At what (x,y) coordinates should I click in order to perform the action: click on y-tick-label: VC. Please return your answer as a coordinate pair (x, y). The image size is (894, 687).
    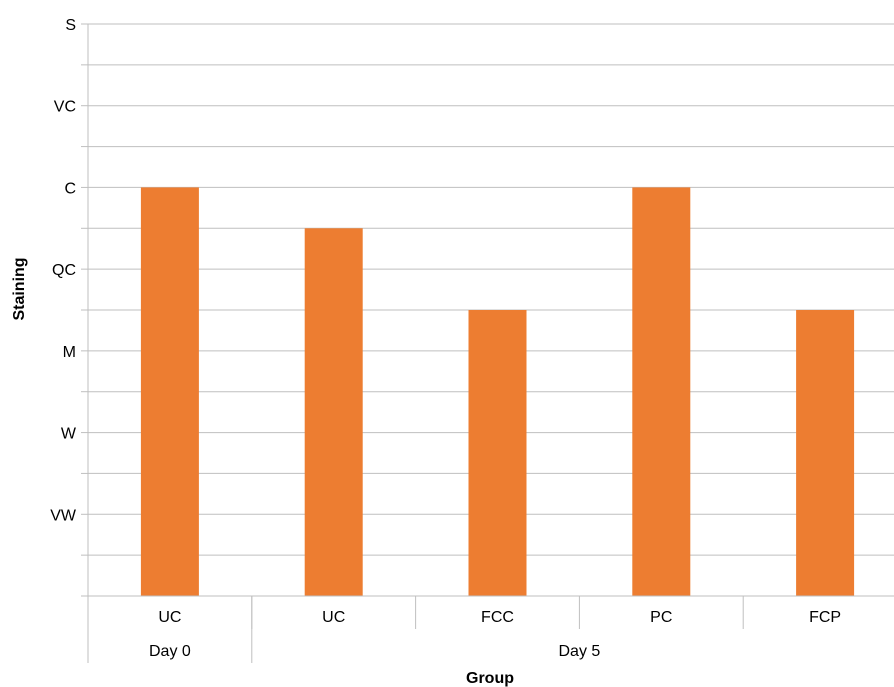
    Looking at the image, I should click on (65, 107).